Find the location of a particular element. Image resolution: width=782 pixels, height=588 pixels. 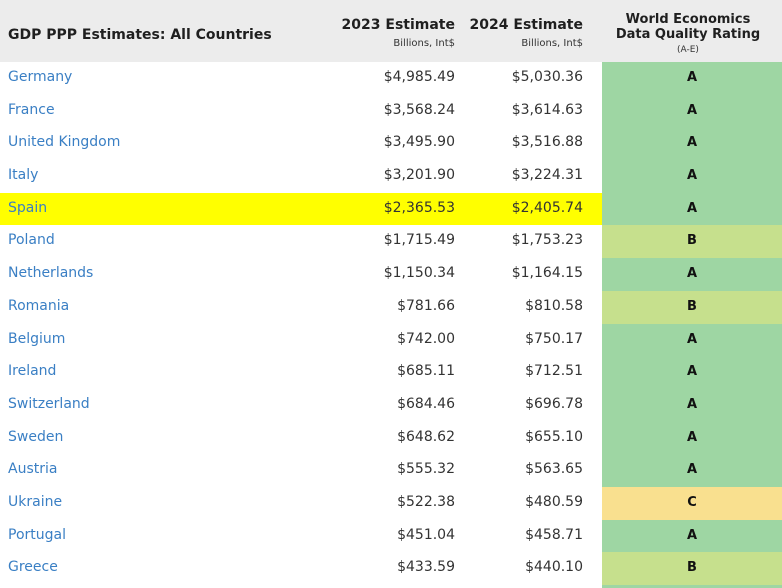

country-link: Germany is located at coordinates (40, 77).